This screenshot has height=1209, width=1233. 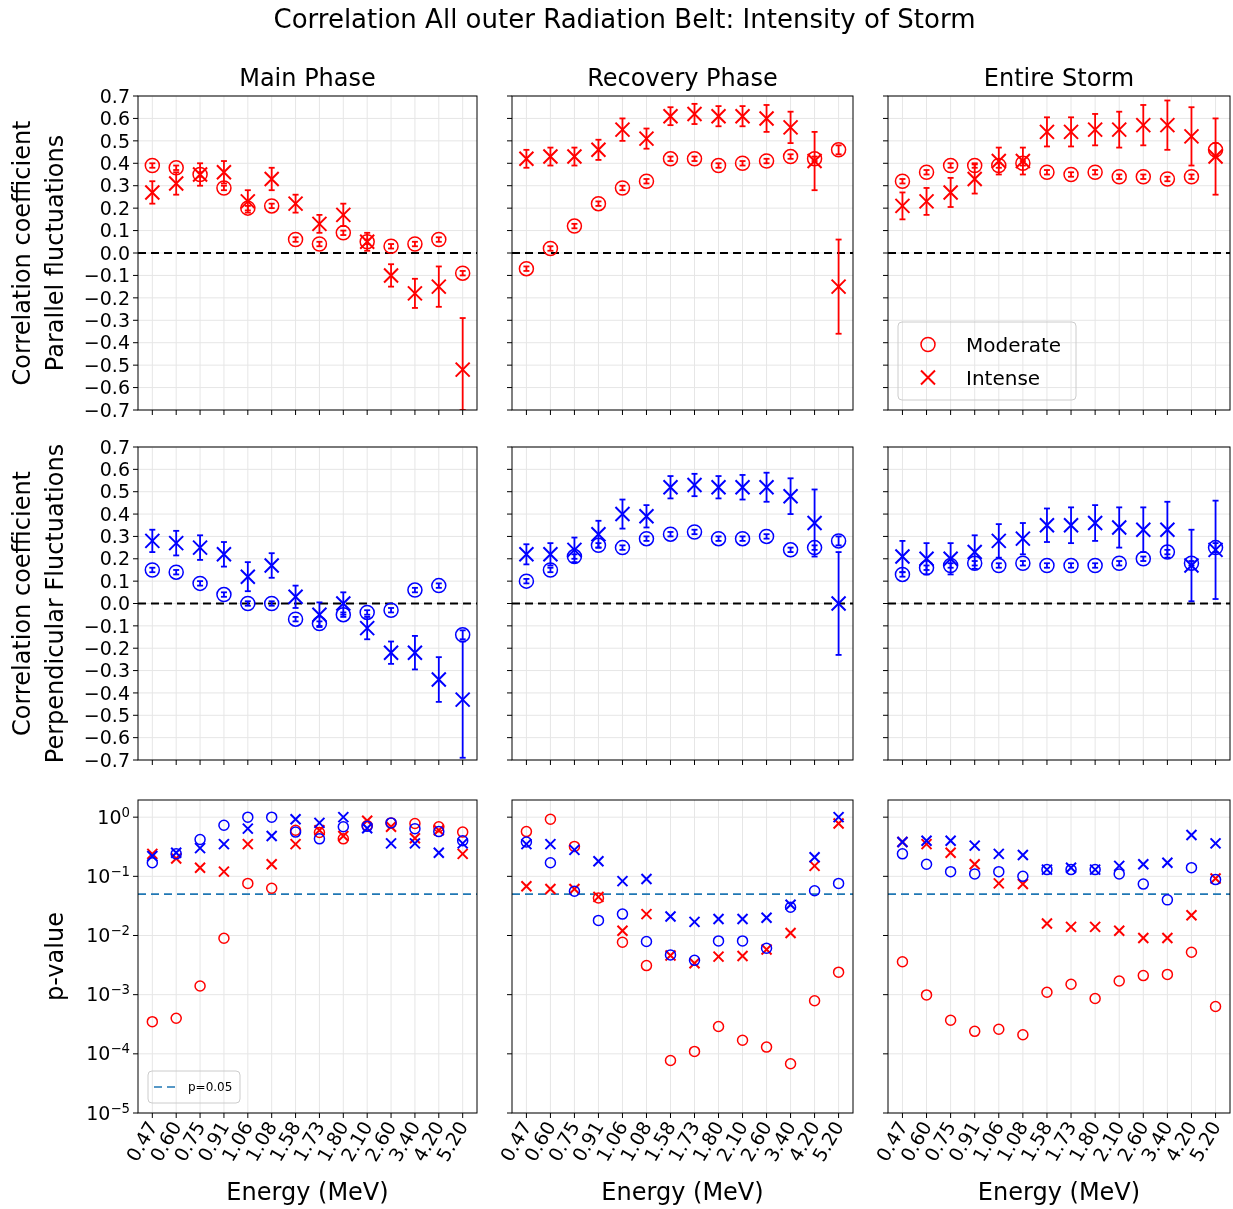 I want to click on y-tick-label: 10$^{0}$, so click(x=113, y=816).